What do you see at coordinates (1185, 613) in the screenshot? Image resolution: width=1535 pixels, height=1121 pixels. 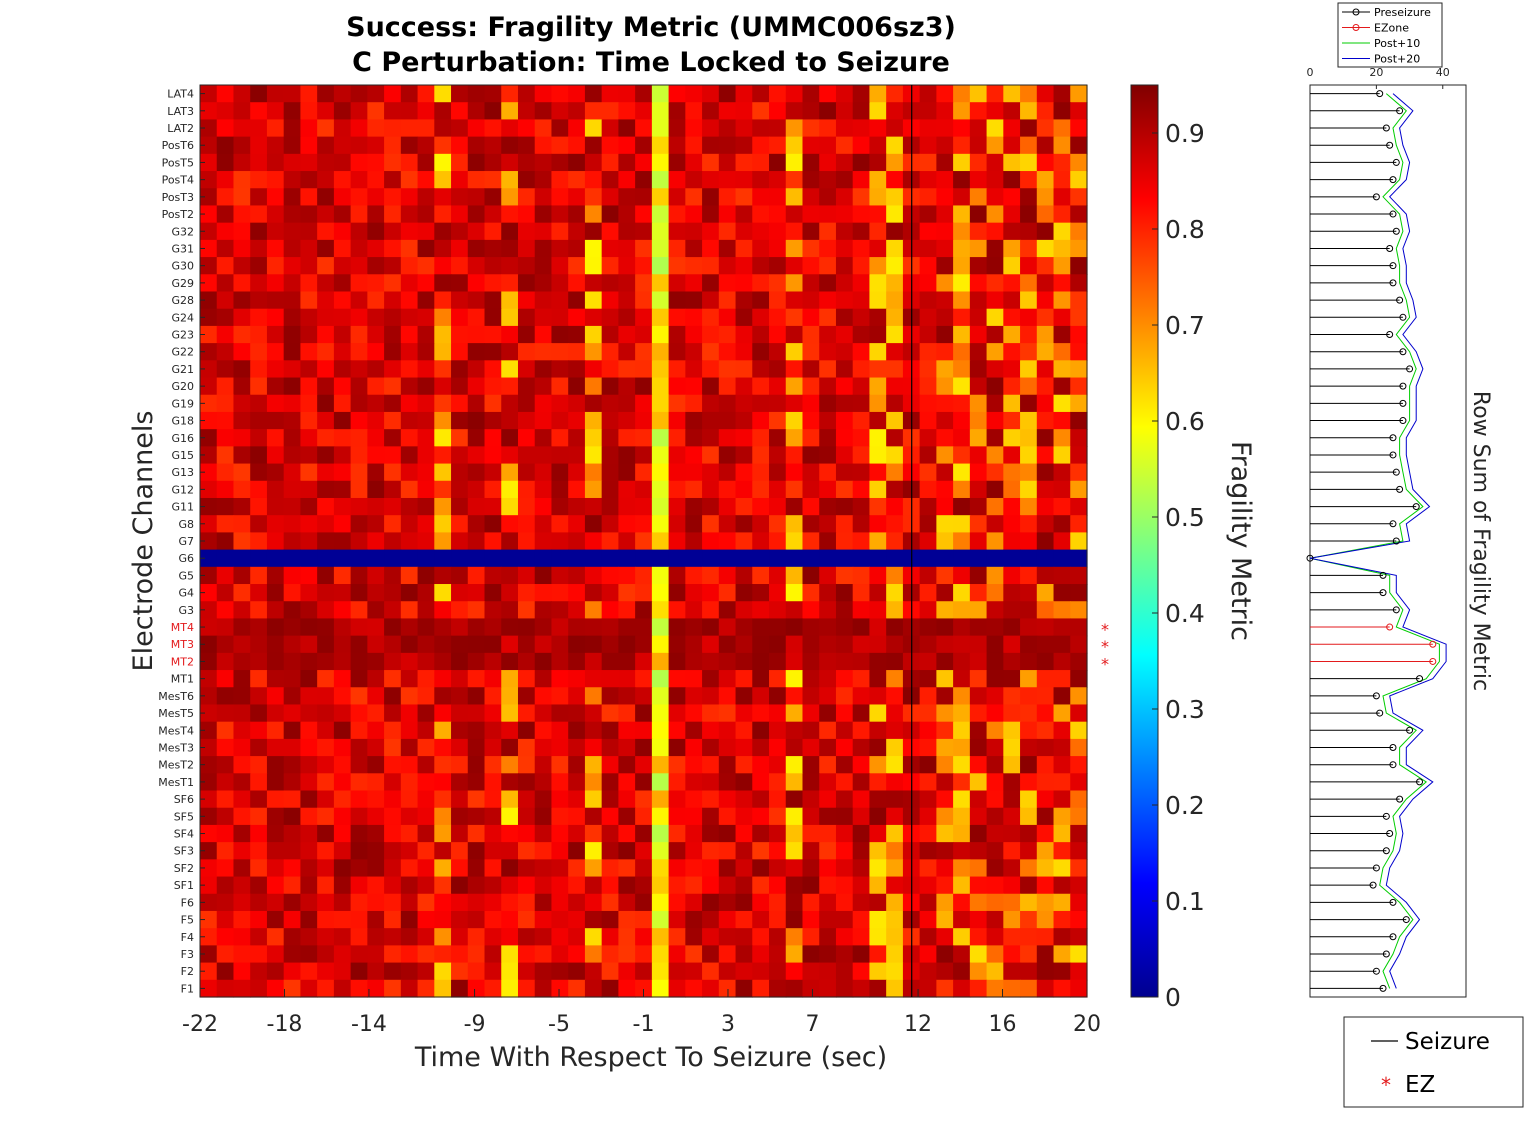 I see `colorbar-tick-label: 0.4` at bounding box center [1185, 613].